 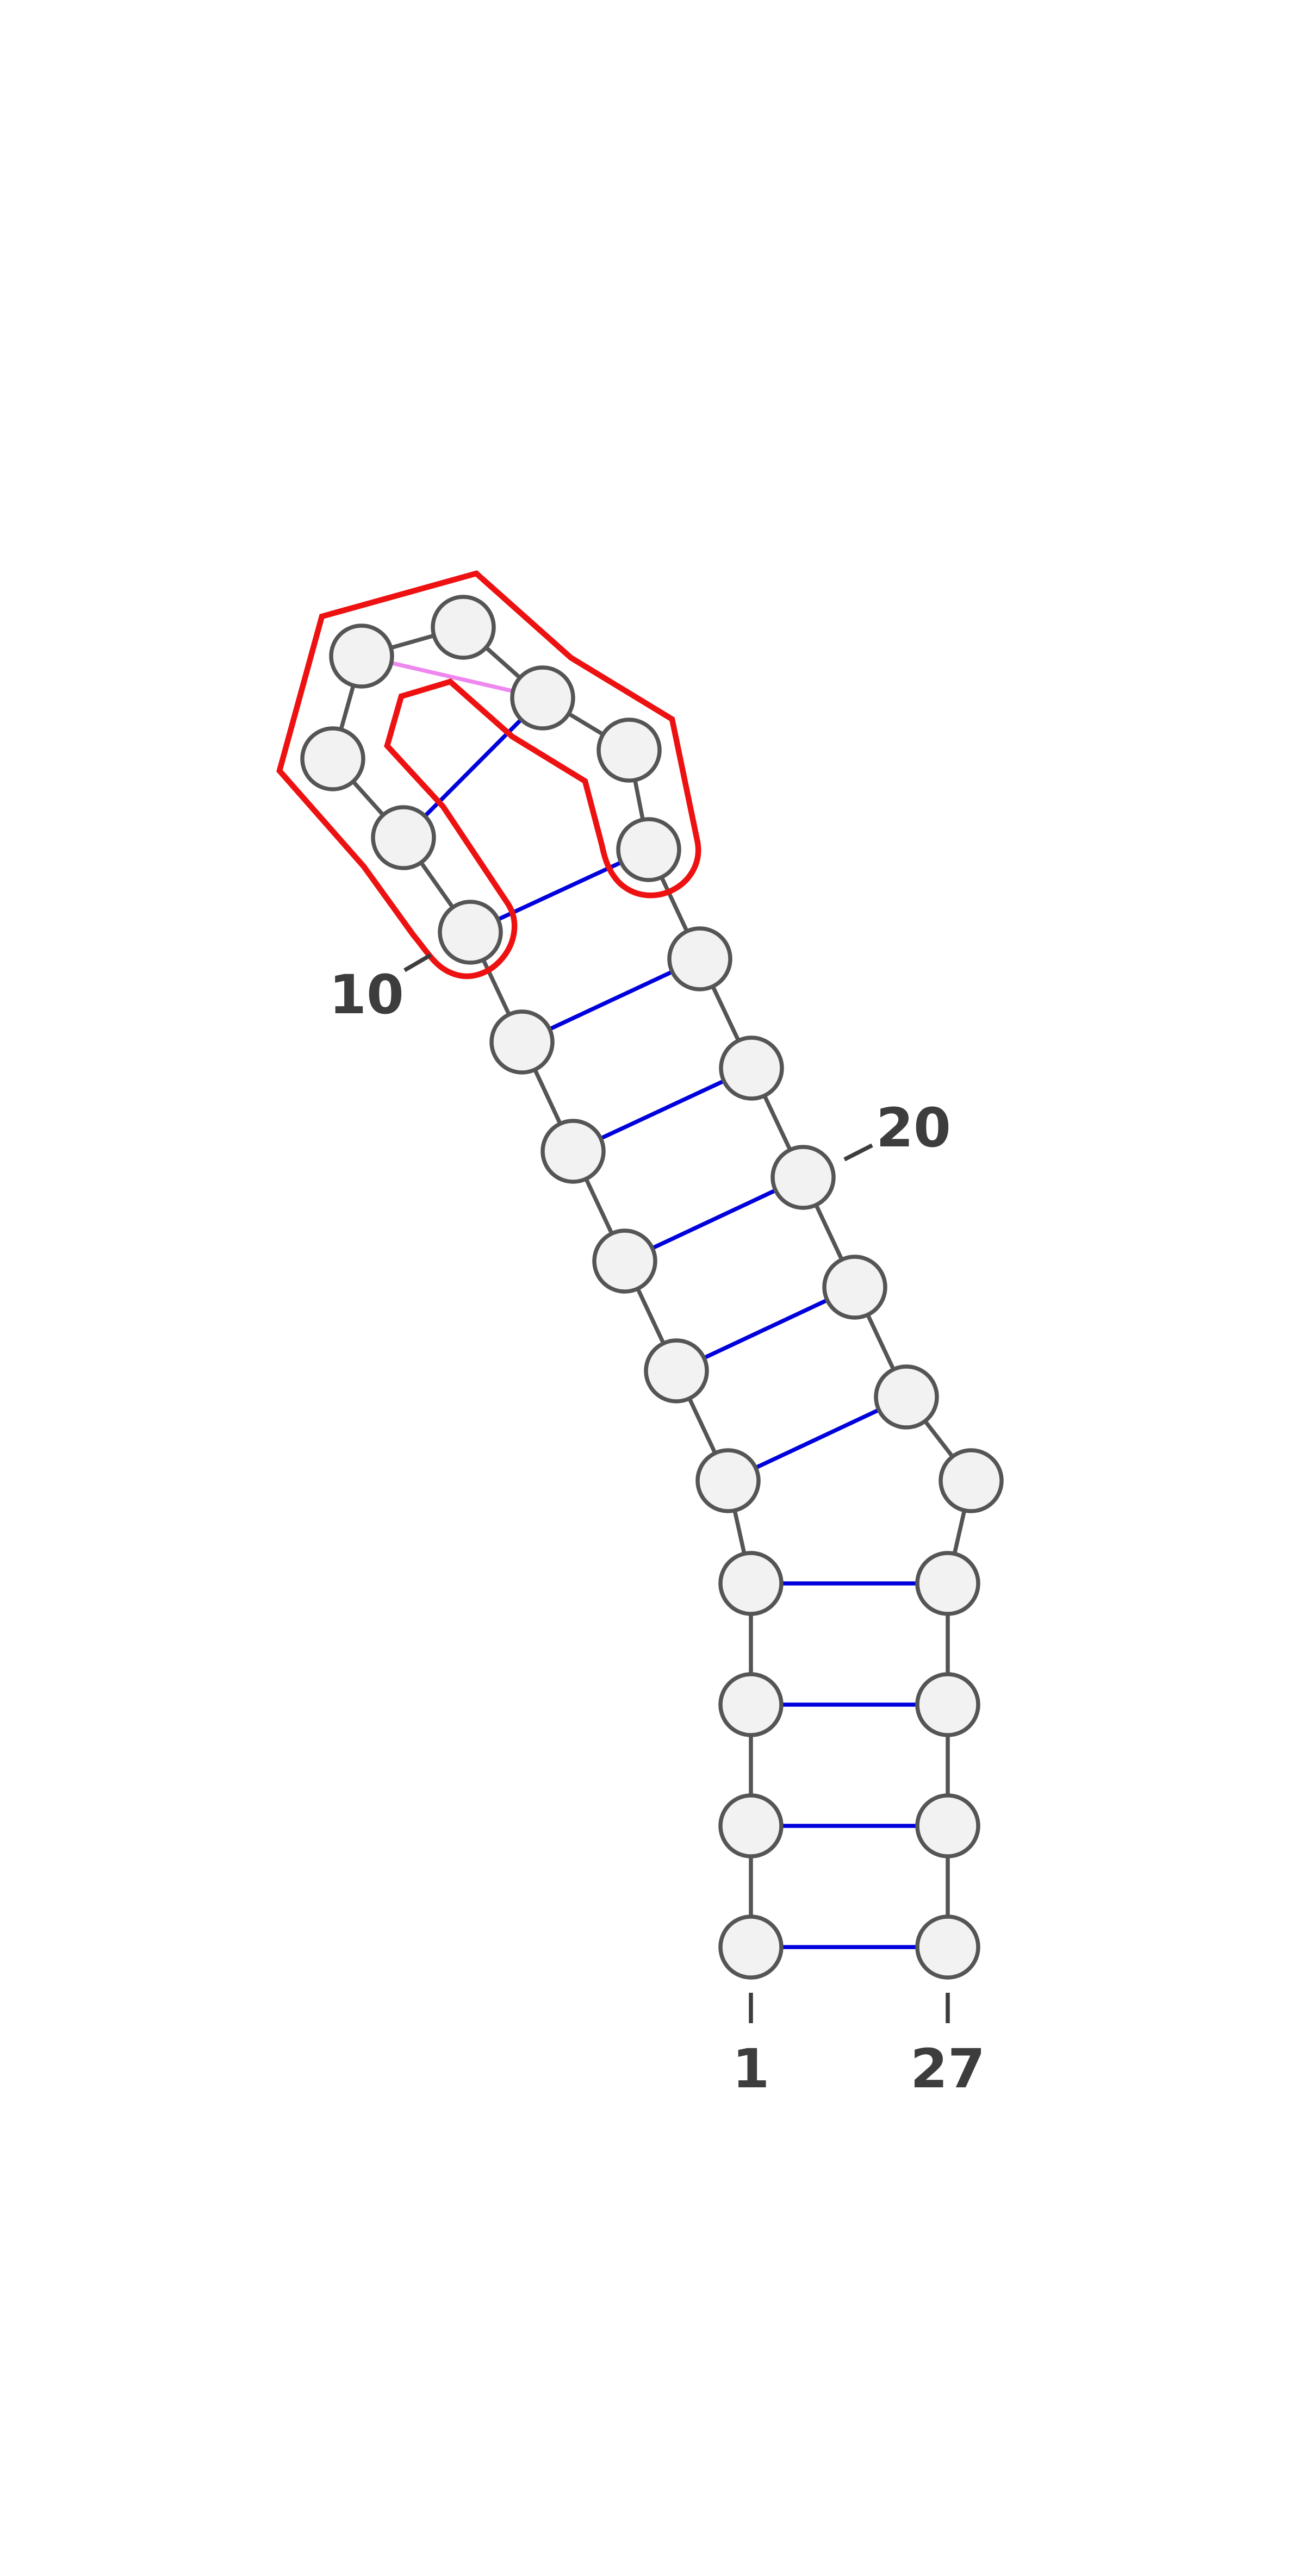 I want to click on label-10-text: 10, so click(x=366, y=995).